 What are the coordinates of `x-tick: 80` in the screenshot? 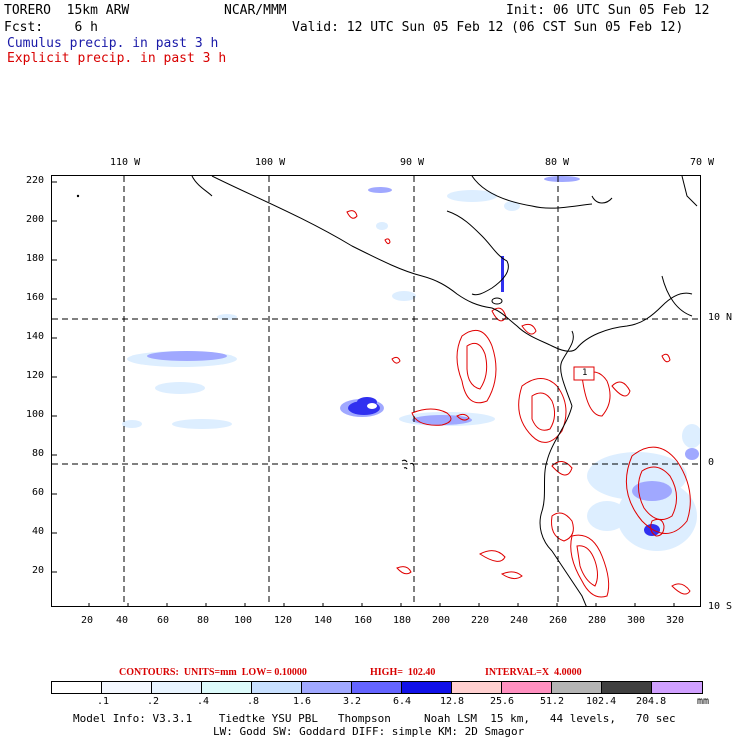 It's located at (203, 620).